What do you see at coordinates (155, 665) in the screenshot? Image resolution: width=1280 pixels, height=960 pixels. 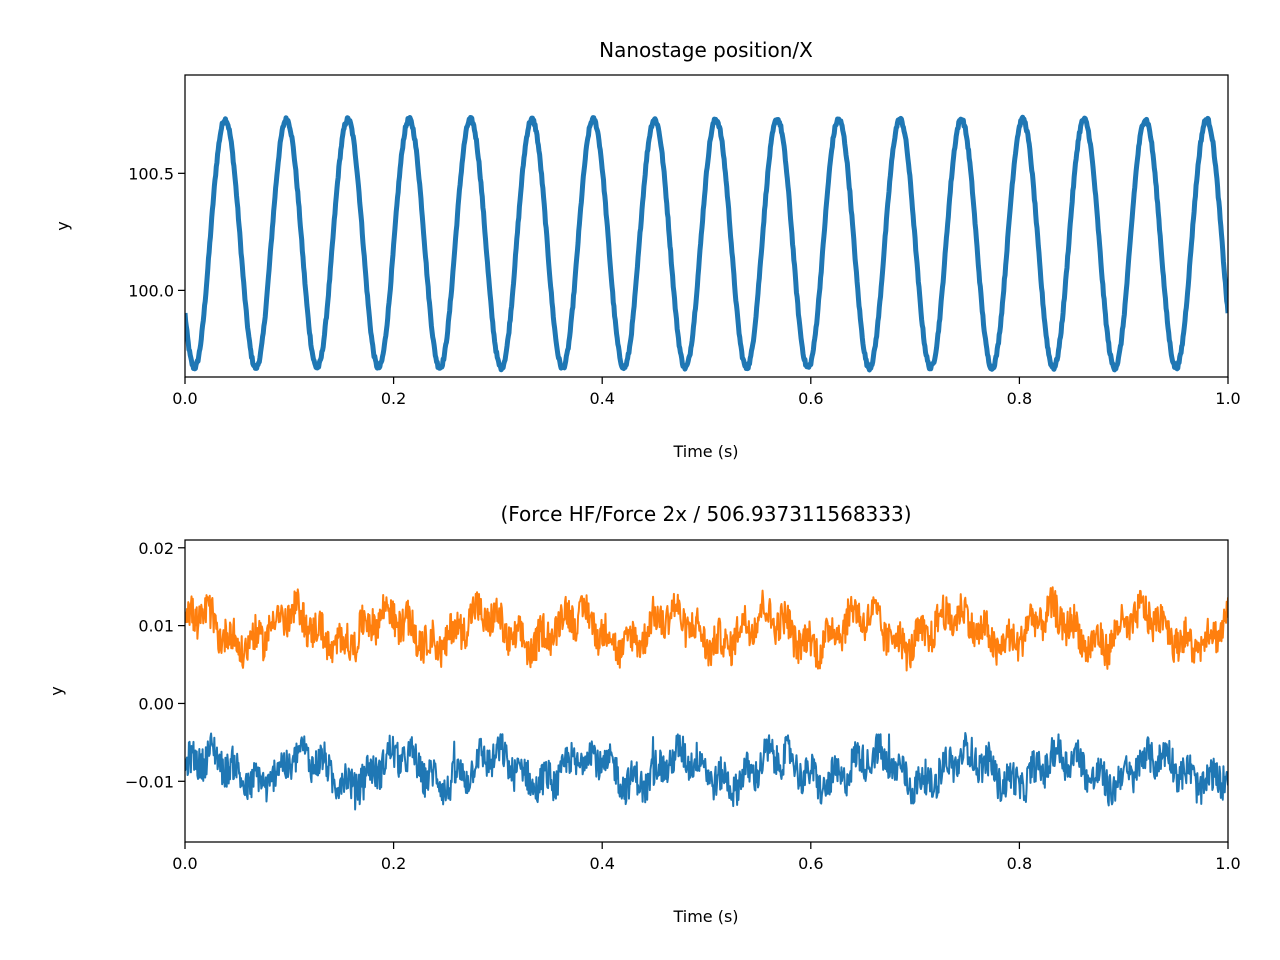 I see `y-ticks: −0.01 0.00 0.01 0.02` at bounding box center [155, 665].